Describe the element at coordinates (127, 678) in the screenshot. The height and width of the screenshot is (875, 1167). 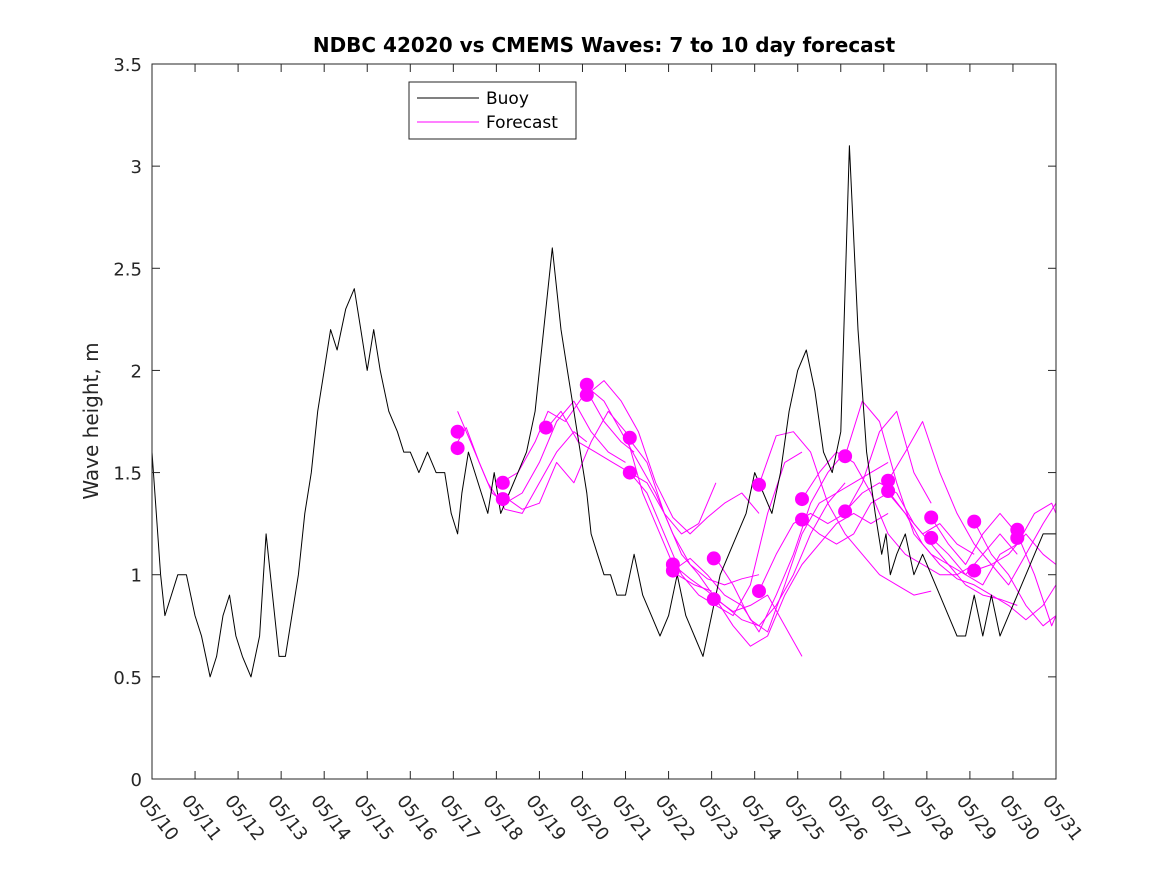
I see `y-tick-label: 0.5` at that location.